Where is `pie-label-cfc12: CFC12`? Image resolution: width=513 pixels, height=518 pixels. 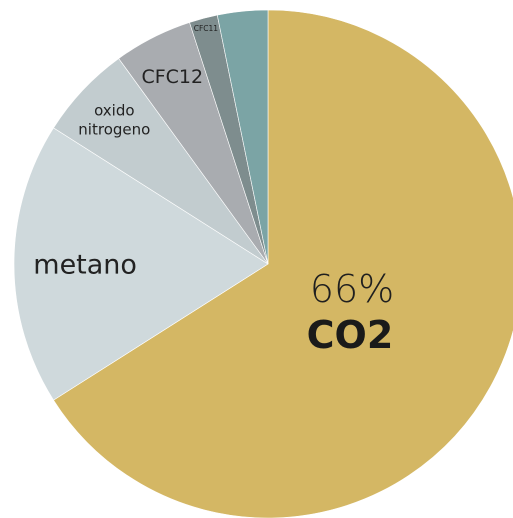 pie-label-cfc12: CFC12 is located at coordinates (172, 77).